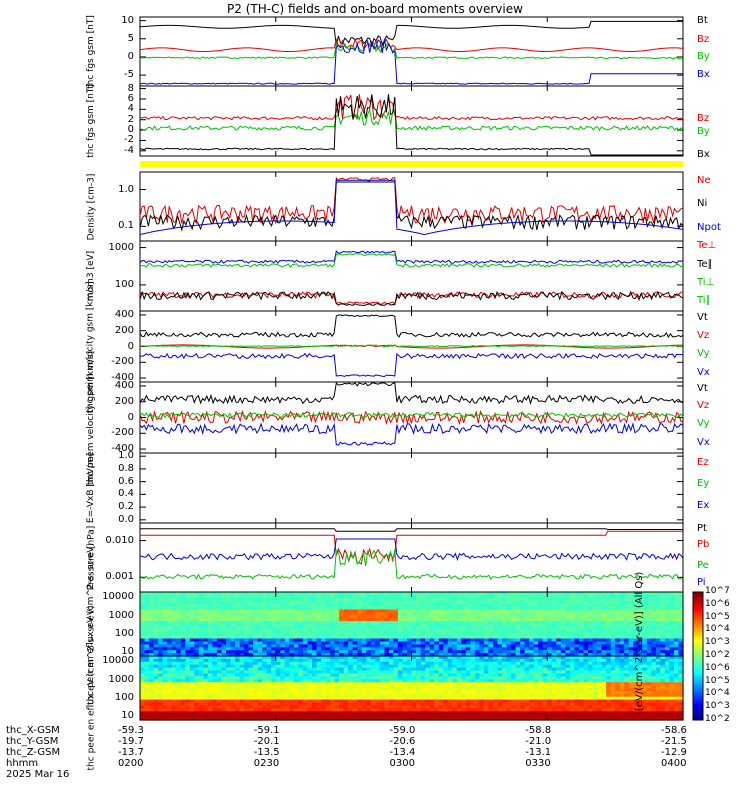 The image size is (750, 800). What do you see at coordinates (411, 34) in the screenshot?
I see `series-Bt` at bounding box center [411, 34].